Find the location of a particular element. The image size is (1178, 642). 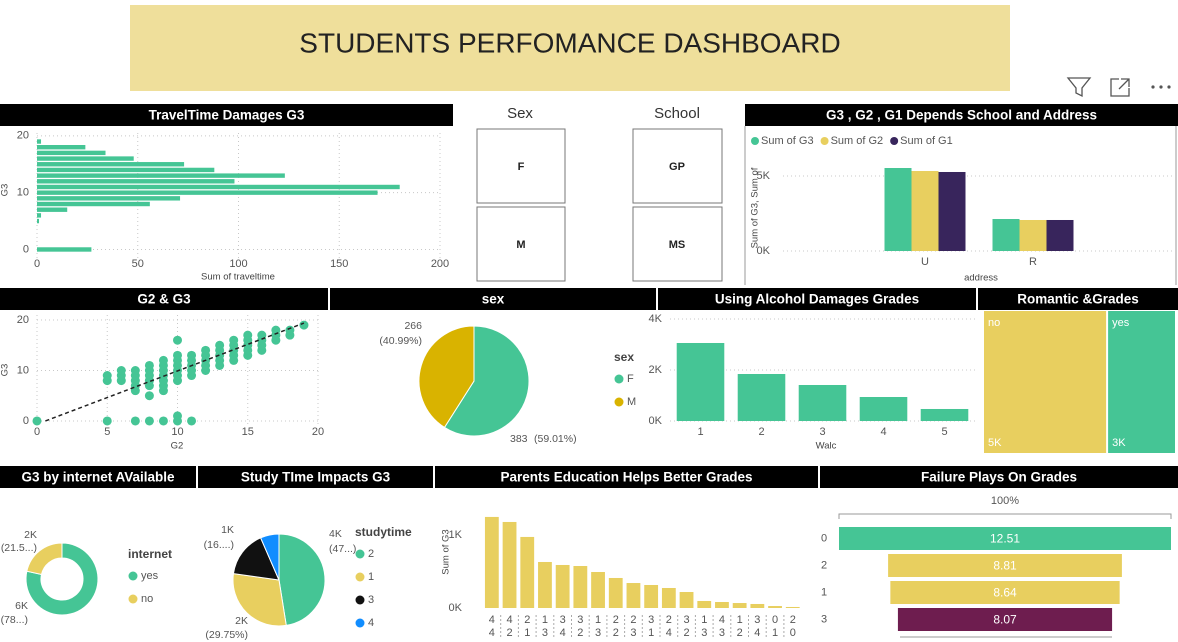

slicer: School GP MS is located at coordinates (677, 193).